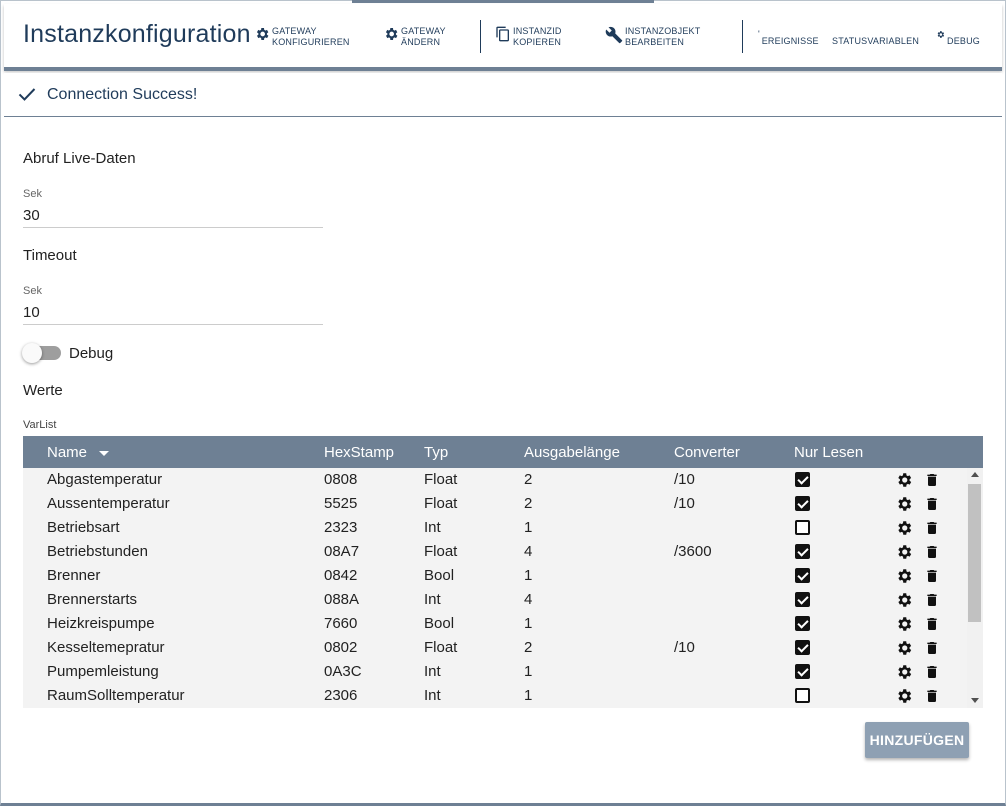 The image size is (1006, 806). I want to click on events-button: ʹ EREIGNISSE, so click(788, 38).